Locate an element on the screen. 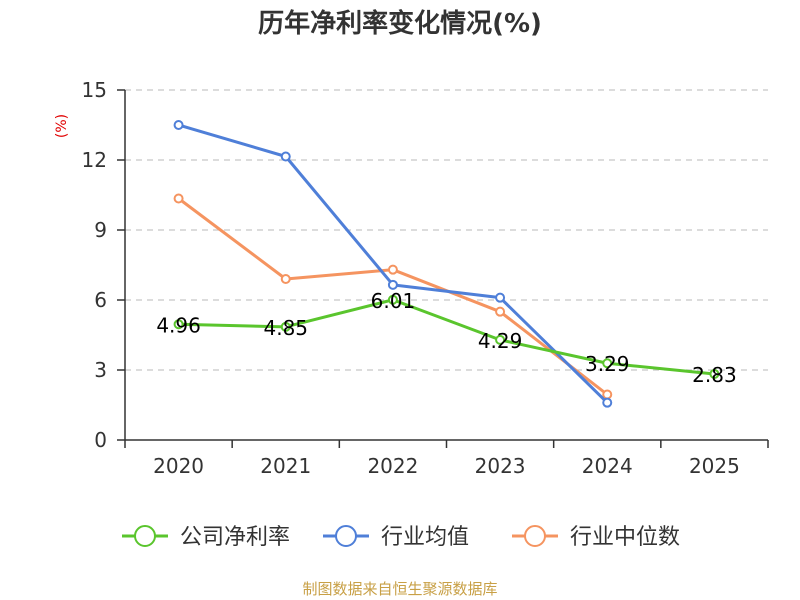 The image size is (800, 600). y-tick-label: 3 is located at coordinates (100, 370).